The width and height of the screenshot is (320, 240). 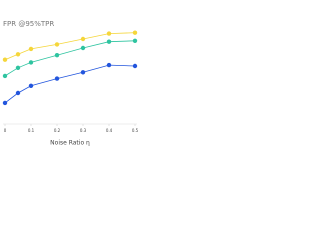 What do you see at coordinates (57, 130) in the screenshot?
I see `x-tick-label: 0.2` at bounding box center [57, 130].